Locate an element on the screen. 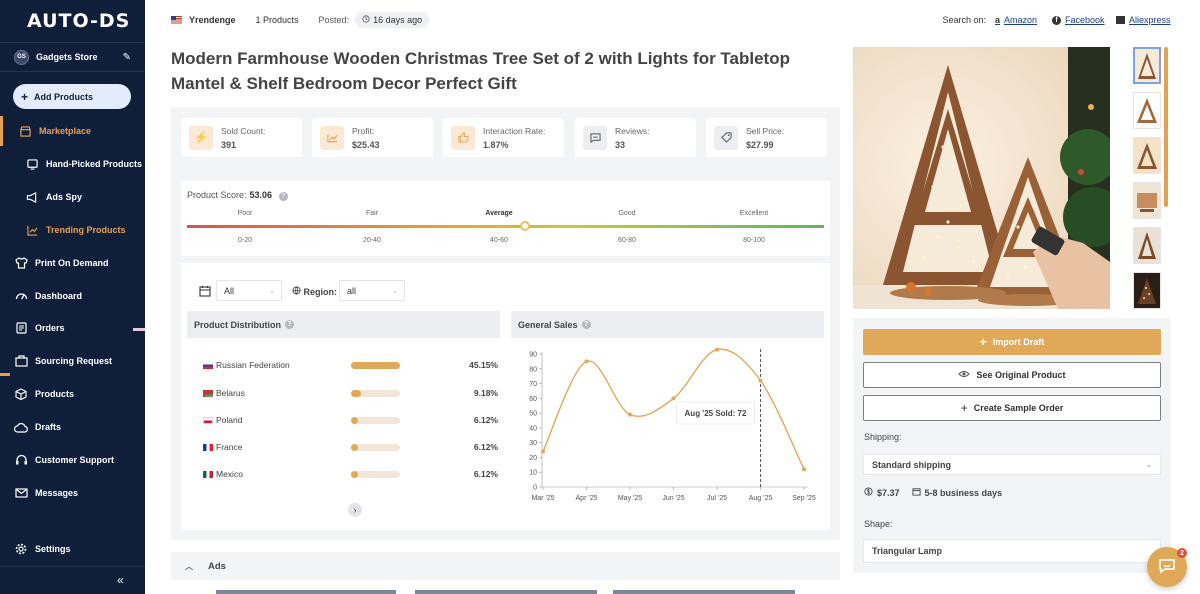 The height and width of the screenshot is (594, 1200). sidebar-item-label: Dashboard is located at coordinates (59, 296).